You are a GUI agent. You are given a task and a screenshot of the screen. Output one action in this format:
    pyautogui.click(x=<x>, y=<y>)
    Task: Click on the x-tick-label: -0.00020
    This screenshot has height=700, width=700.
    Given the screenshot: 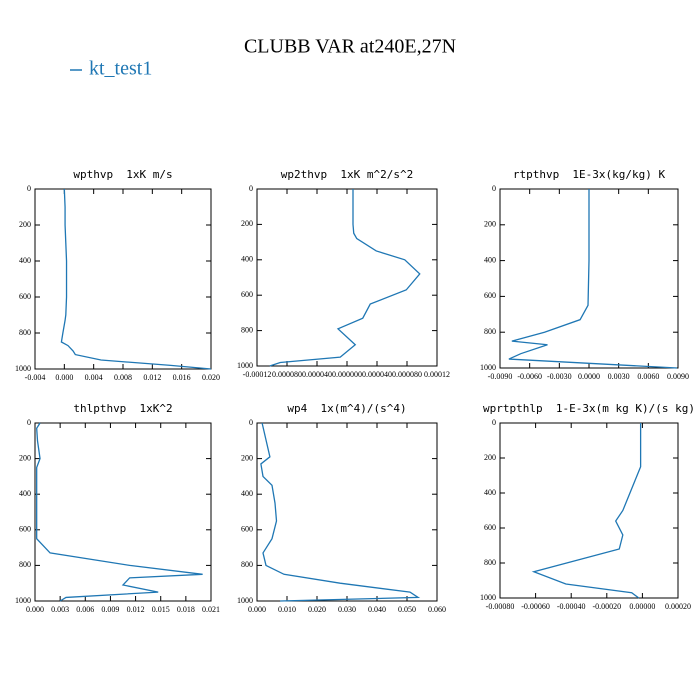 What is the action you would take?
    pyautogui.click(x=606, y=606)
    